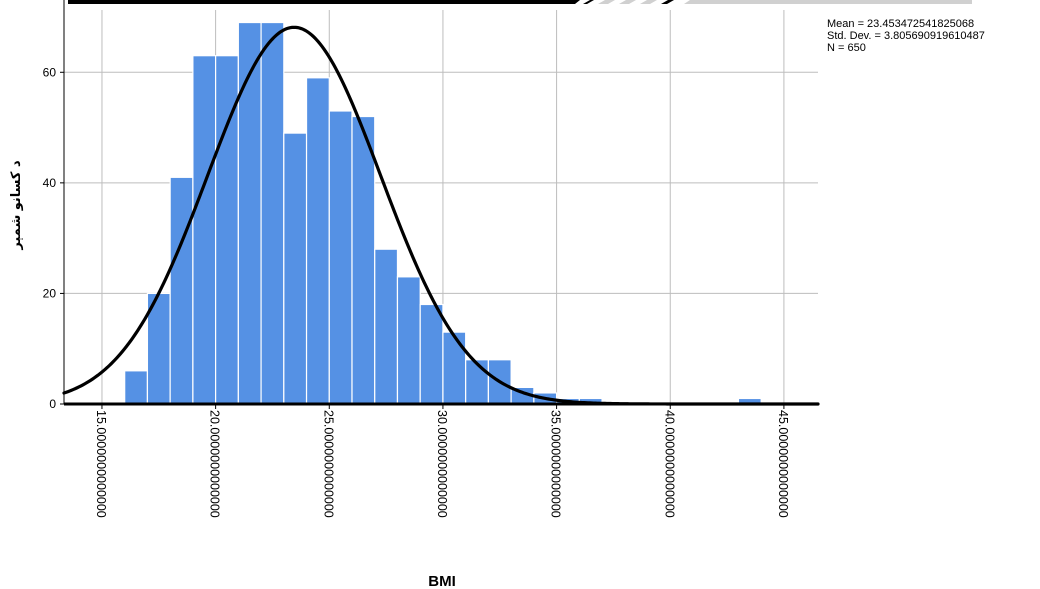 This screenshot has height=589, width=1040. I want to click on stats-std-dev: Std. Dev. = 3.805690919610487, so click(906, 36).